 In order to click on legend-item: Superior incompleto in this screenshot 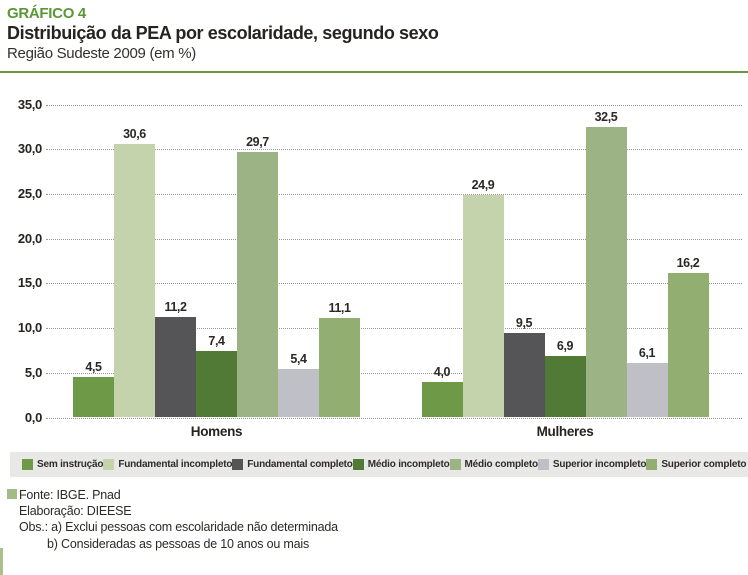, I will do `click(592, 464)`.